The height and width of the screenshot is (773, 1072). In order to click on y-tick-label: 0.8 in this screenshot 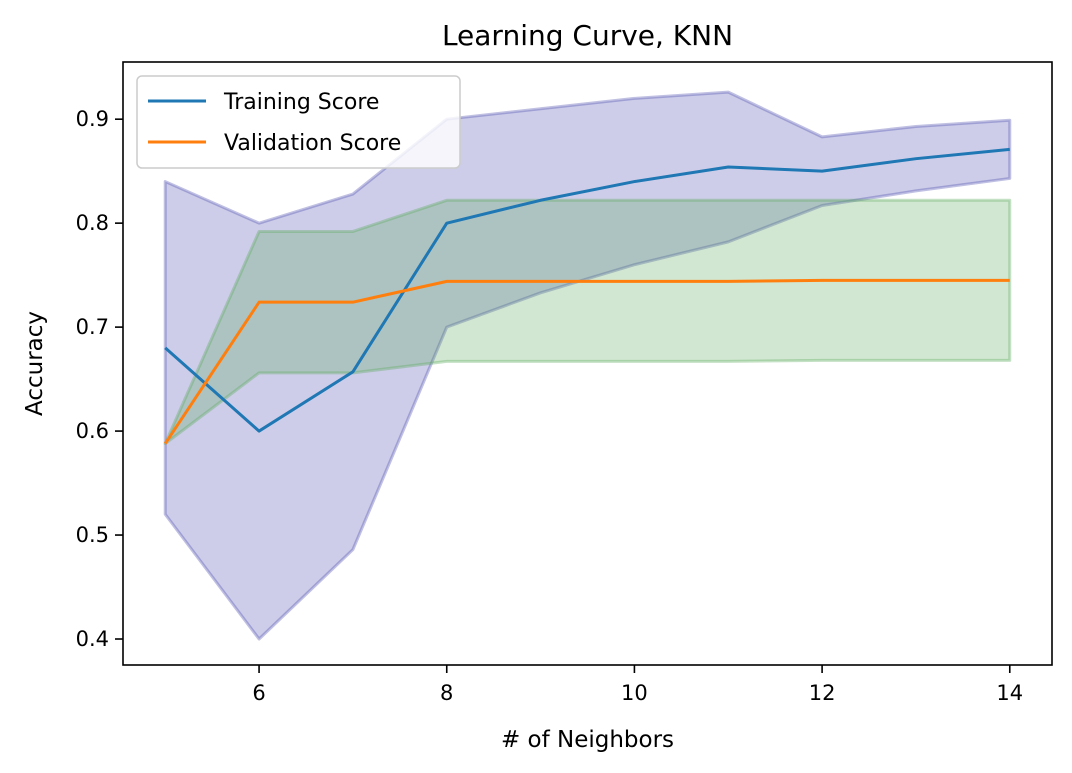, I will do `click(92, 223)`.